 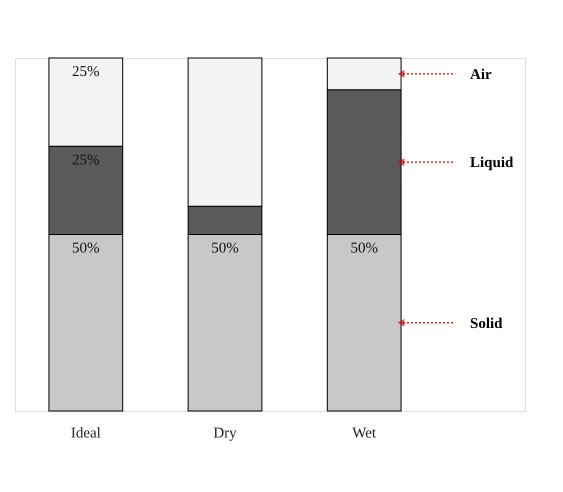 What do you see at coordinates (85, 434) in the screenshot?
I see `x-tick-label: Ideal` at bounding box center [85, 434].